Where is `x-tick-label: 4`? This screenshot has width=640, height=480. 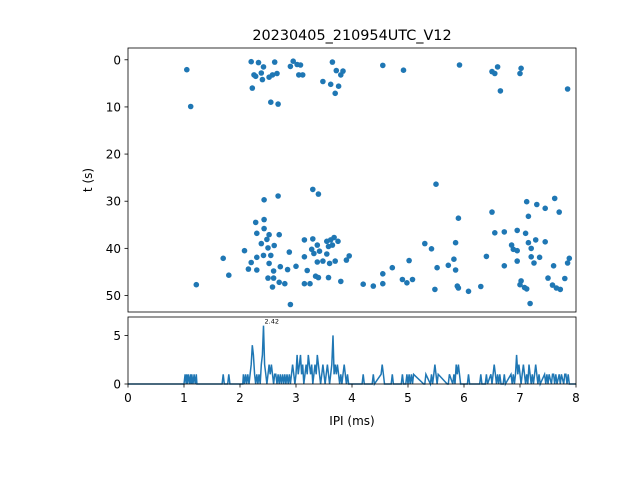
x-tick-label: 4 is located at coordinates (352, 398).